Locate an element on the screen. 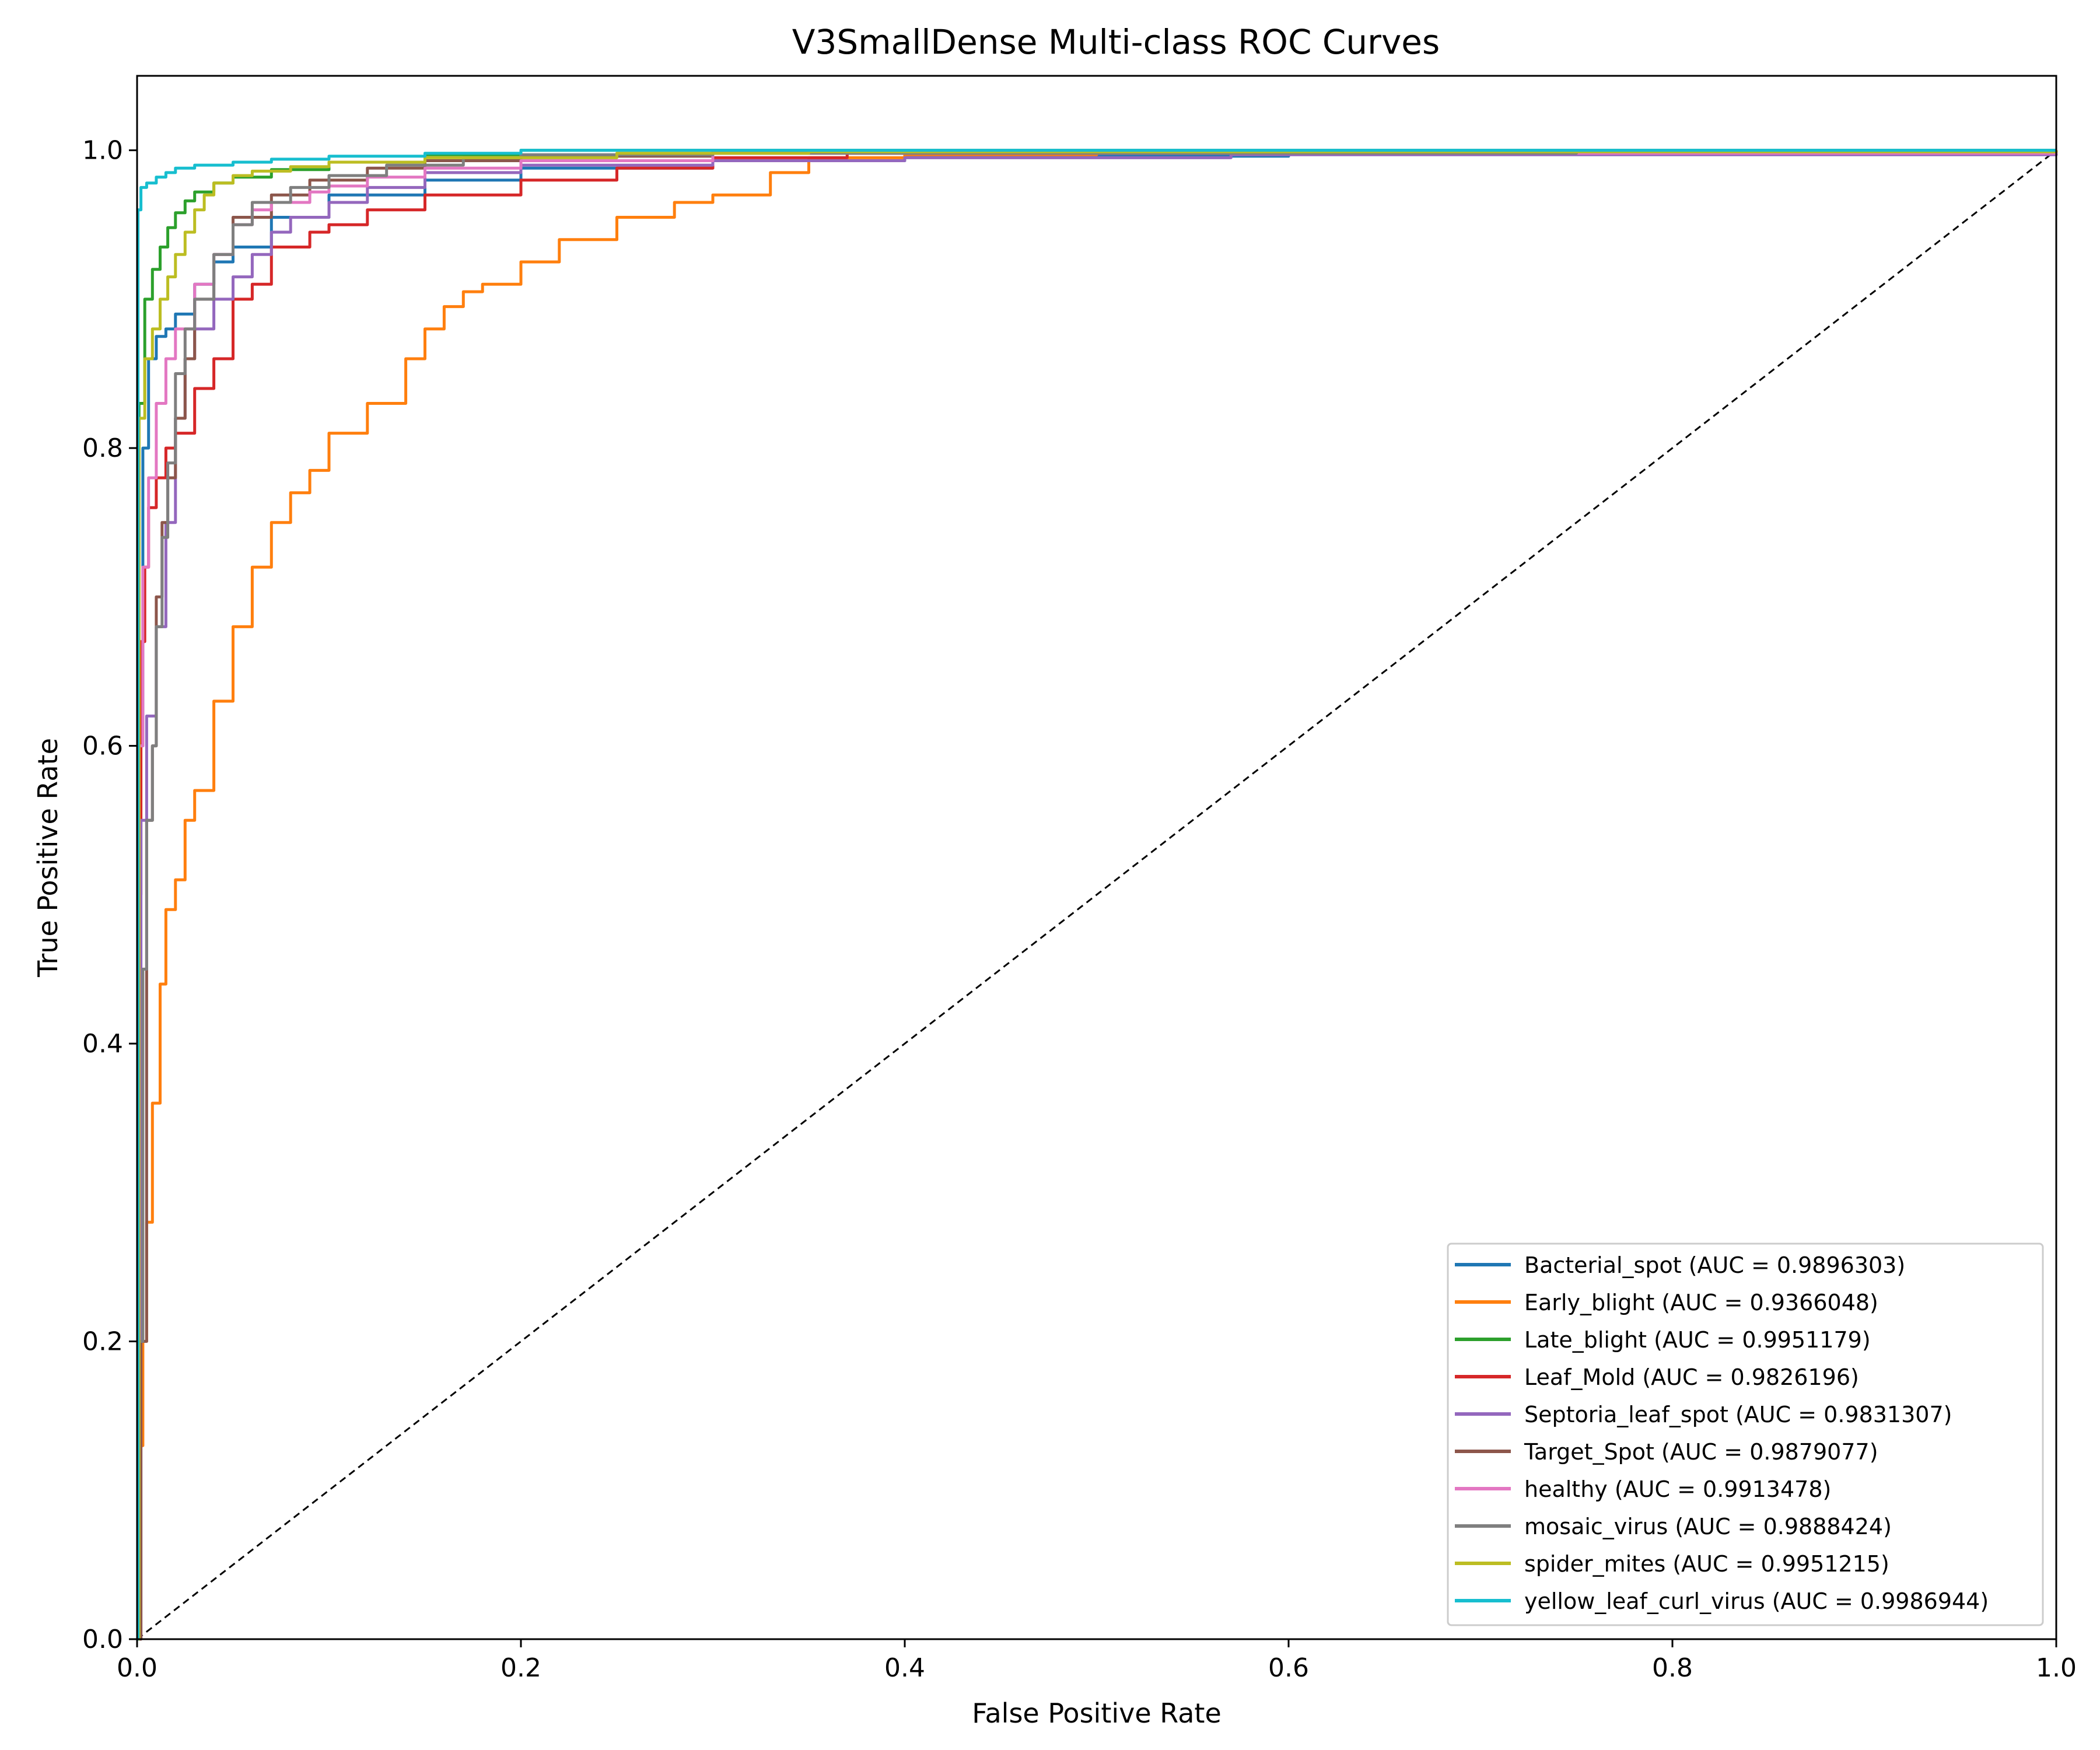  x-tick-label: 1.0 is located at coordinates (2056, 1668).